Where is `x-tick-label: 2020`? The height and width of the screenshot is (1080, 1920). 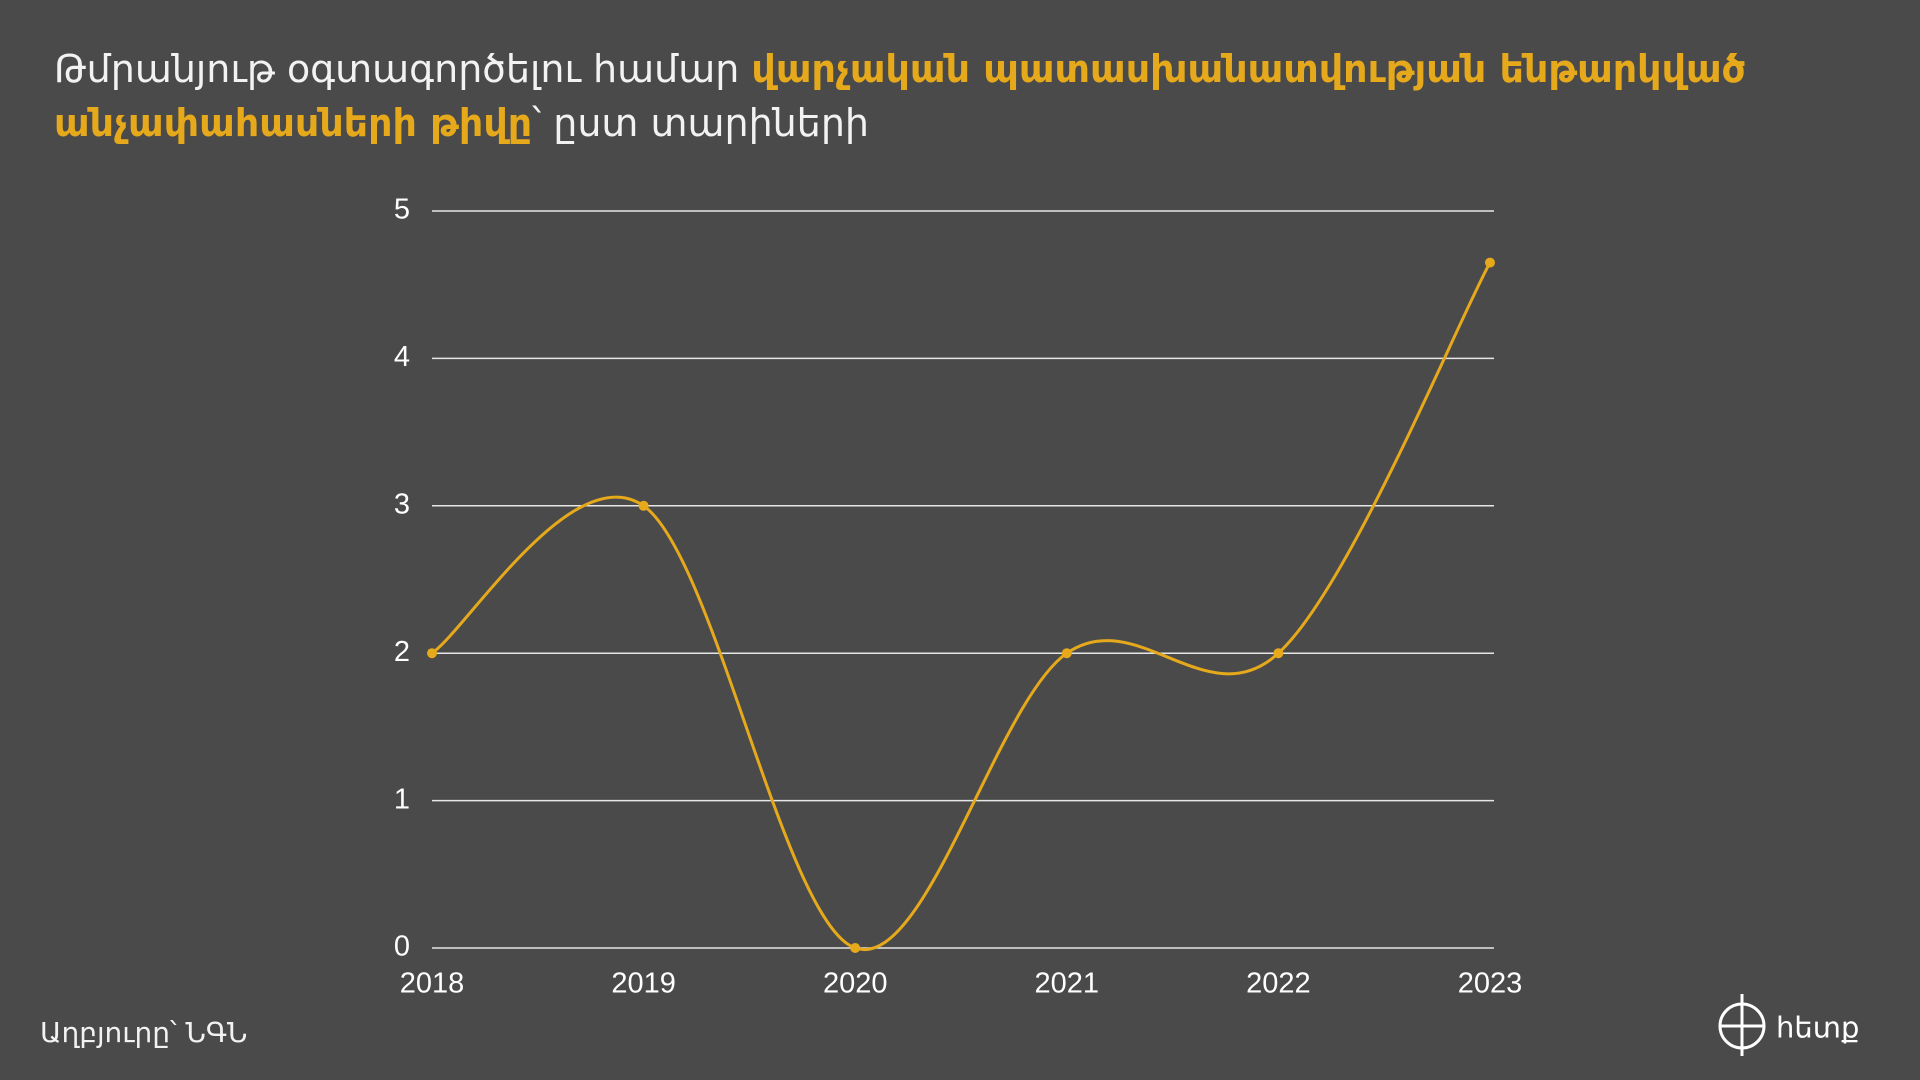 x-tick-label: 2020 is located at coordinates (855, 984).